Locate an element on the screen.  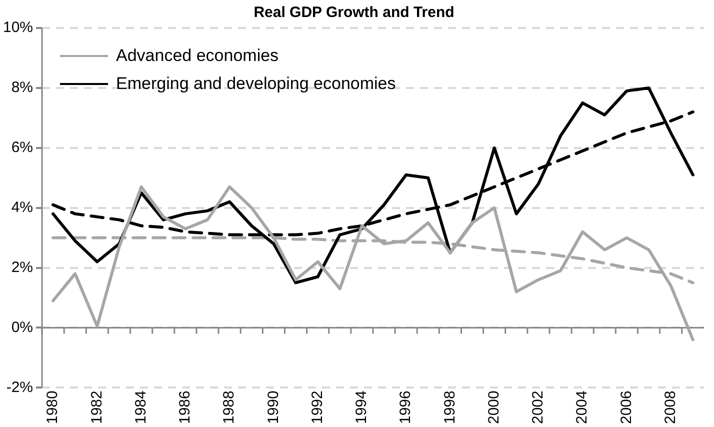
legend-label: Advanced economies is located at coordinates (197, 56).